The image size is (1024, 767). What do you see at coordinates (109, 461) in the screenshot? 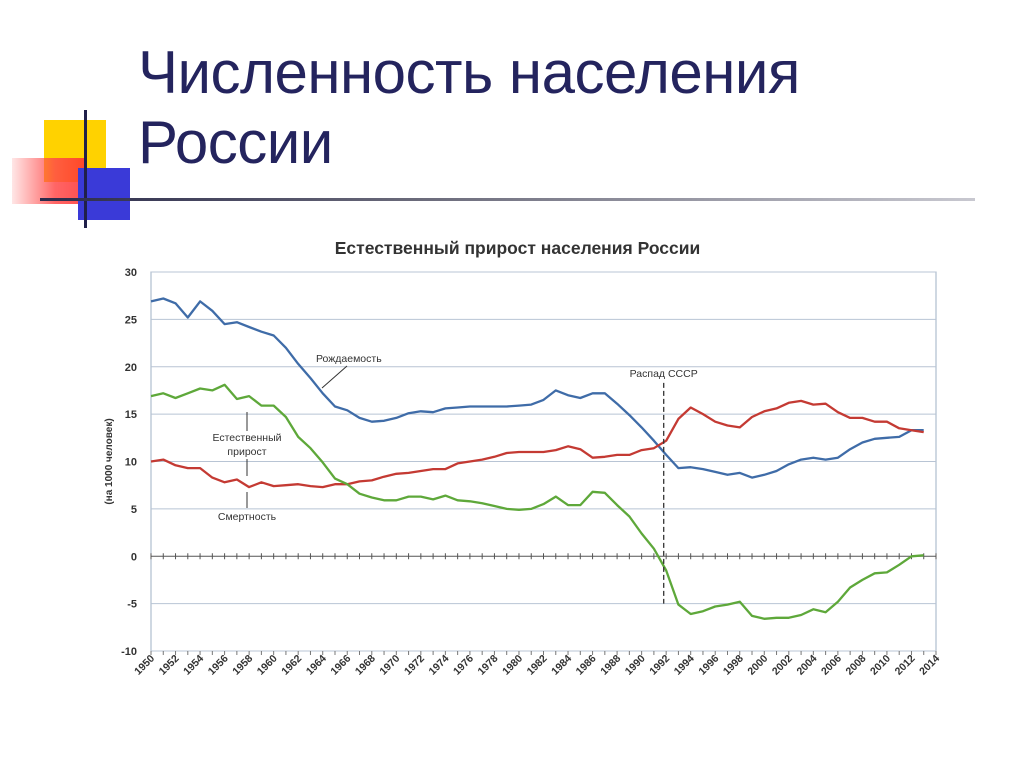
I see `y-axis-label: (на 1000 человек)` at bounding box center [109, 461].